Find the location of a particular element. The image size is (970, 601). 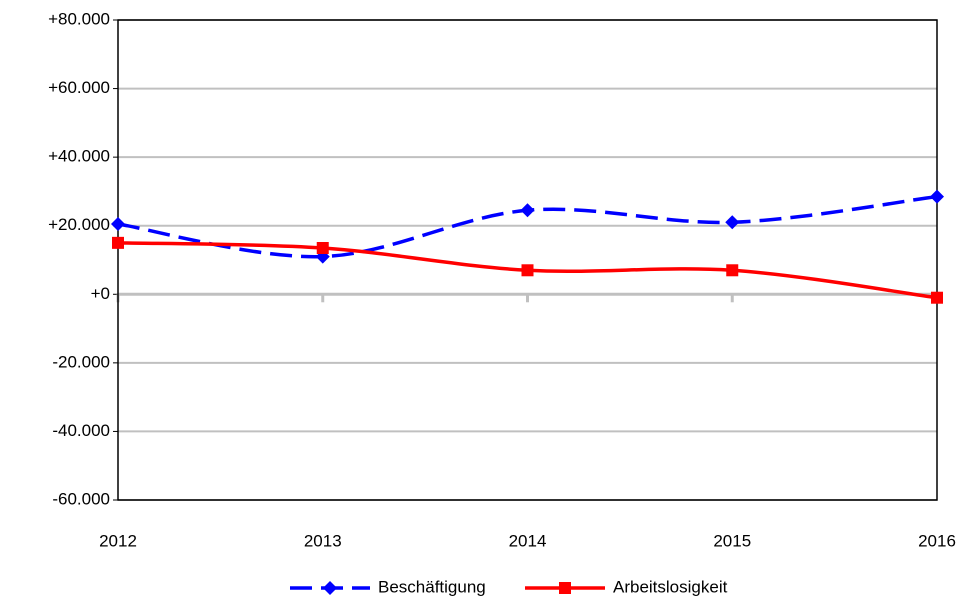

y-tick-label: +40.000 is located at coordinates (79, 156).